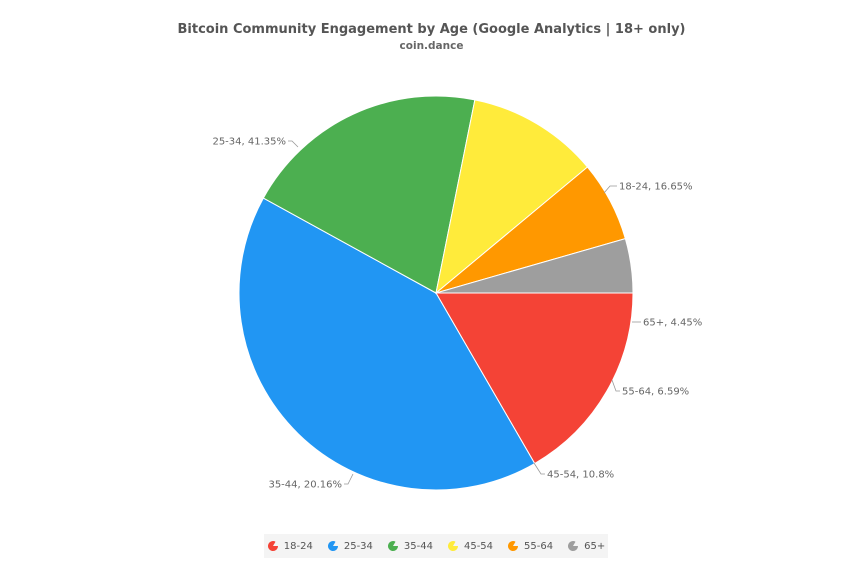  I want to click on slice-label-25-34: 25-34, 41.35%, so click(249, 142).